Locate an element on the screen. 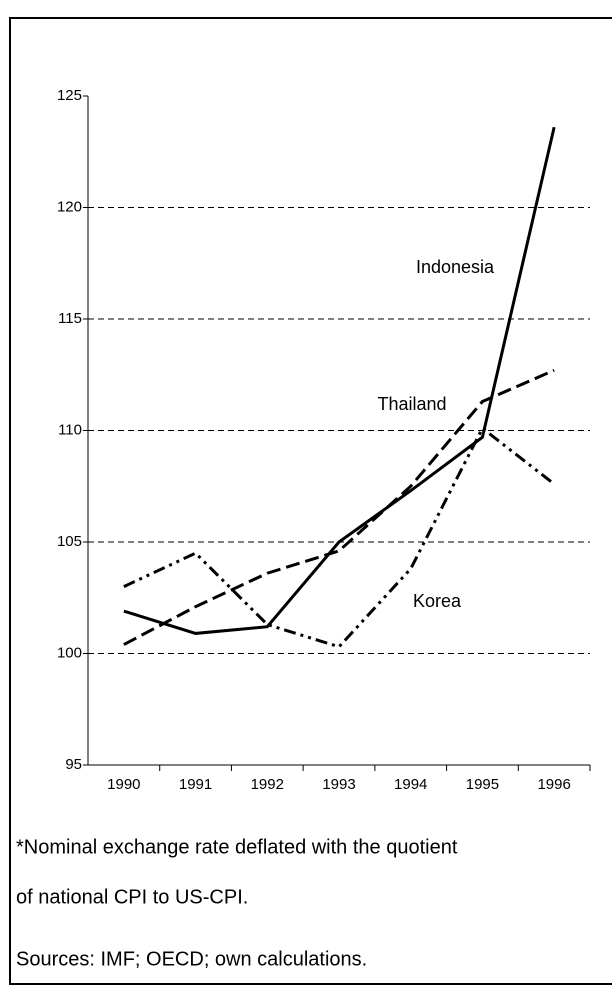  x-tick-label: 1992 is located at coordinates (267, 784).